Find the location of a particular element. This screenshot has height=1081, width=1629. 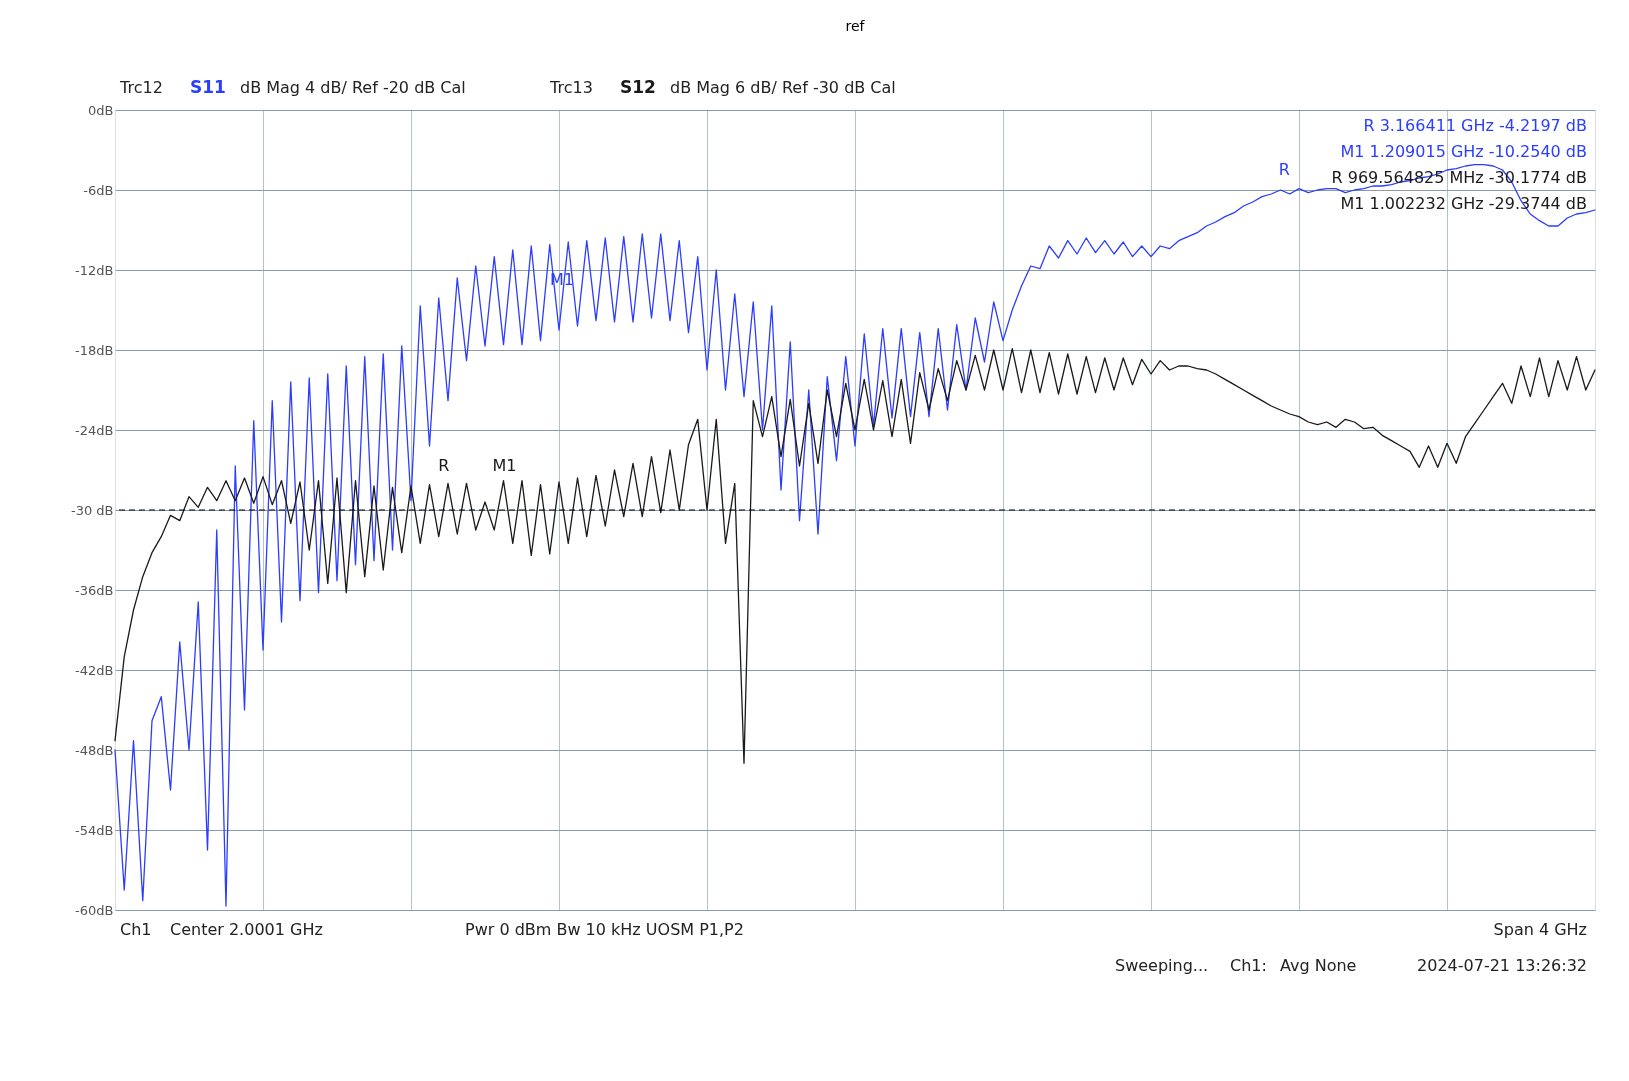

chart-title: ref is located at coordinates (855, 26).